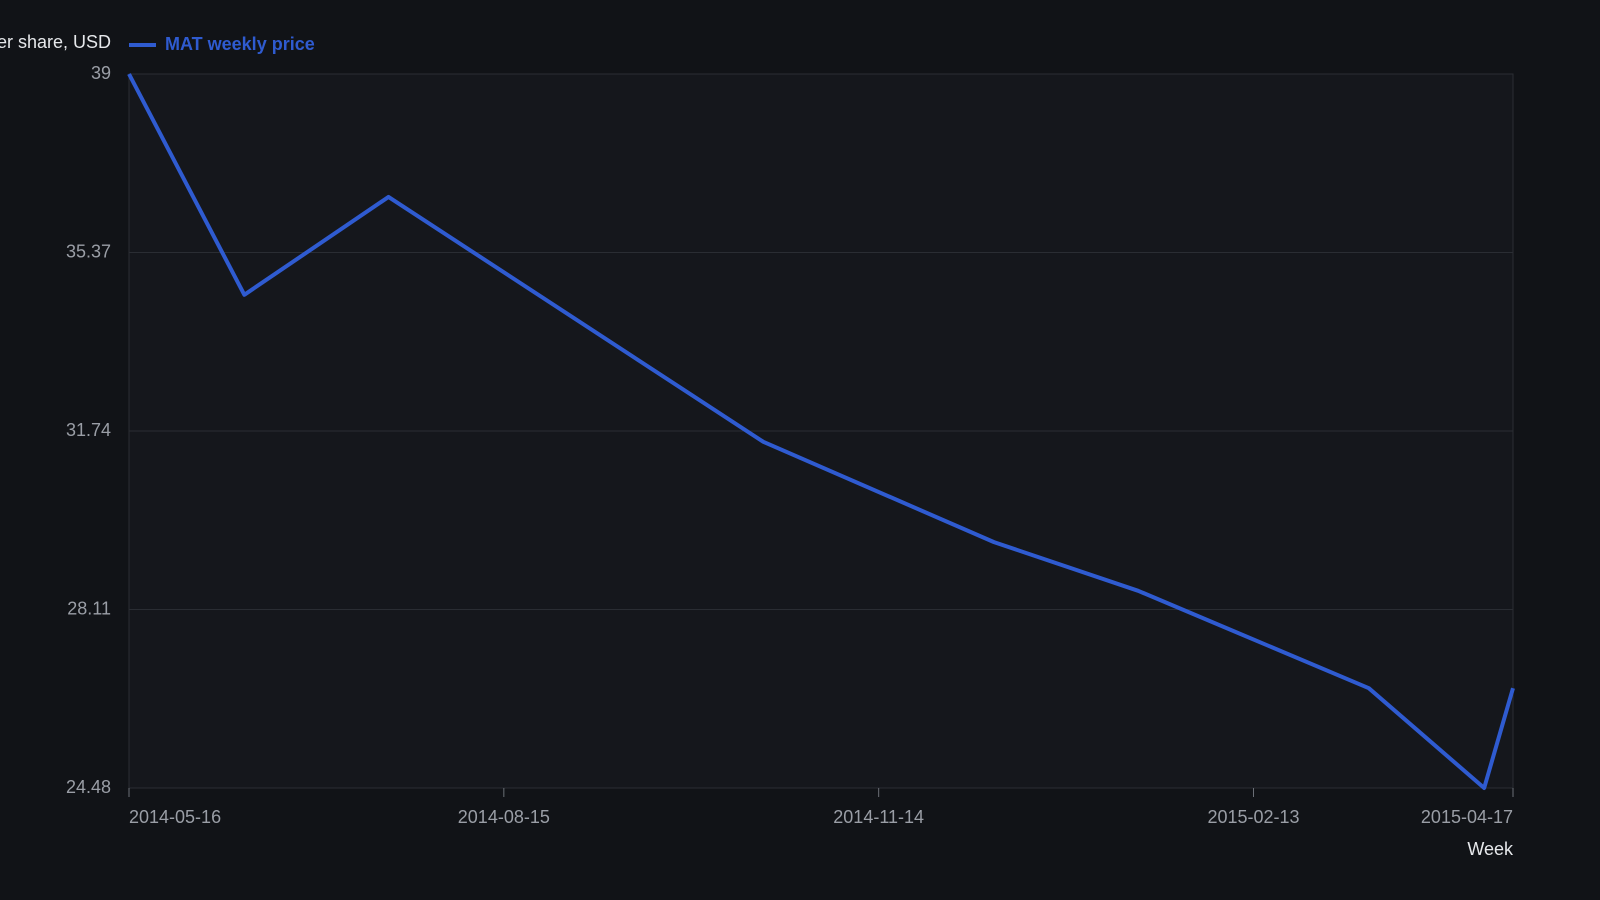  I want to click on y-axis-title: Price per share, USD, so click(55, 42).